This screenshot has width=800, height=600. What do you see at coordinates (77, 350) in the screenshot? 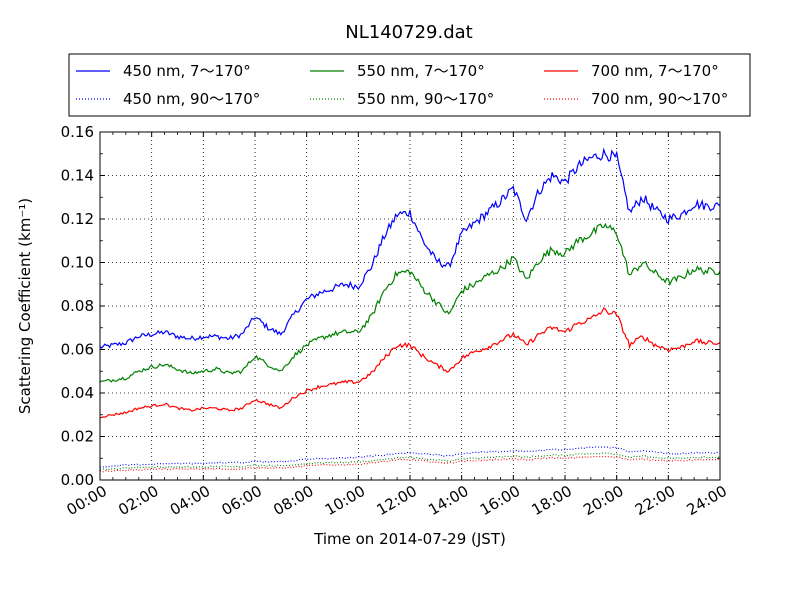
I see `y-tick-label: 0.06` at bounding box center [77, 350].